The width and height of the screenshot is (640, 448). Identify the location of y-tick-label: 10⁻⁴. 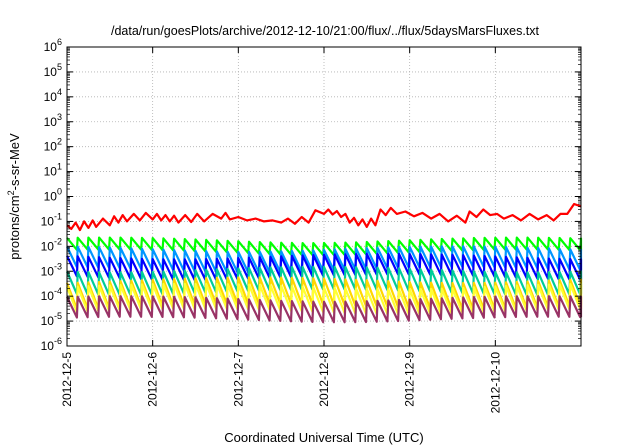
(51, 294).